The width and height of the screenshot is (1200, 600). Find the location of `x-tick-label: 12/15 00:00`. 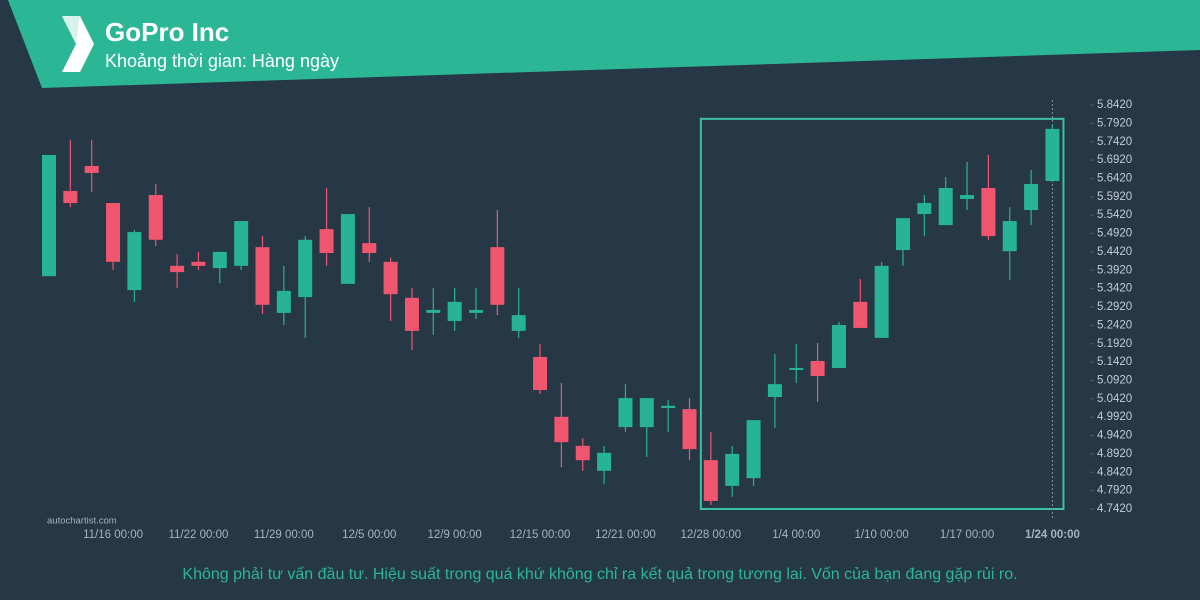

x-tick-label: 12/15 00:00 is located at coordinates (540, 535).